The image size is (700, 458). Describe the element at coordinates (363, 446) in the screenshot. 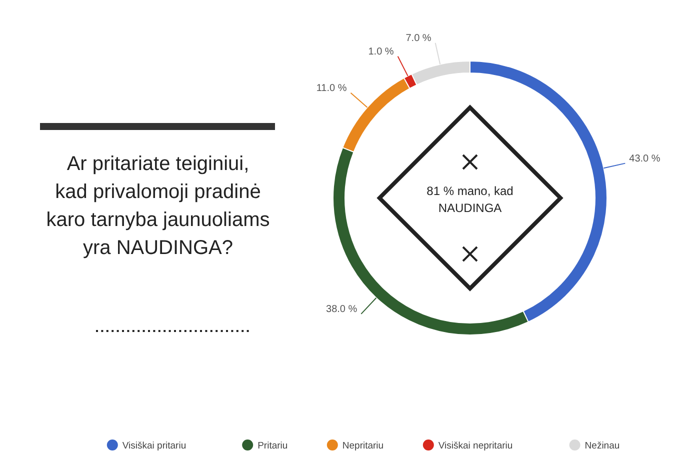

I see `legend-label: Nepritariu` at that location.